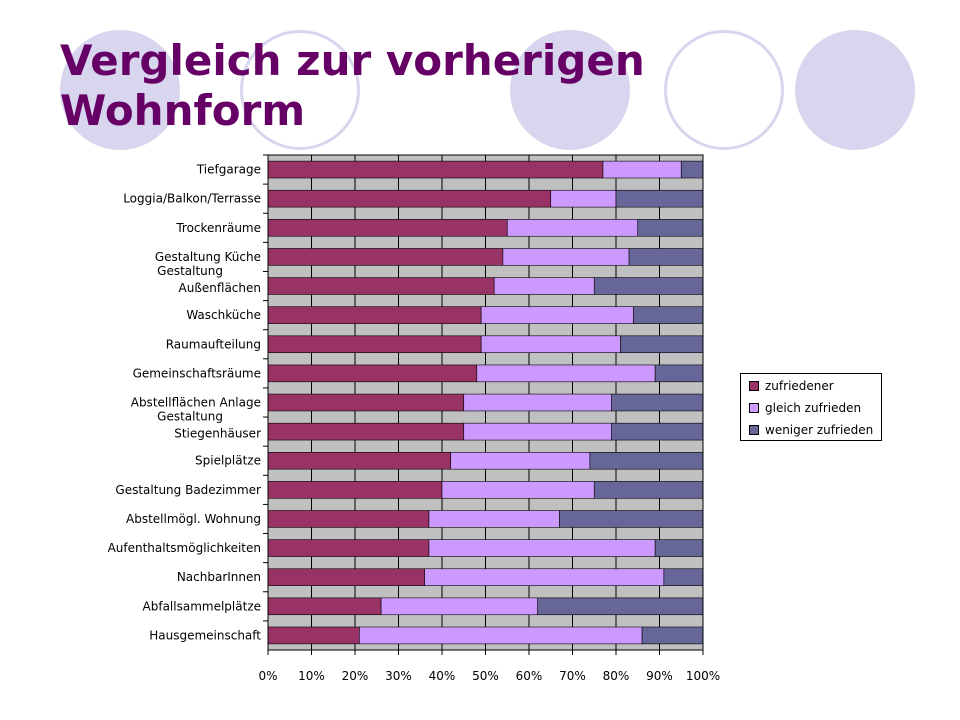 This screenshot has height=720, width=960. I want to click on slide-title: Vergleich zur vorherigen Wohnform, so click(352, 85).